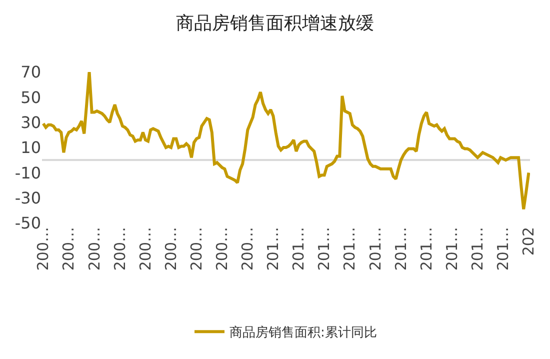 This screenshot has height=359, width=550. What do you see at coordinates (27, 172) in the screenshot?
I see `y-tick-label: -10` at bounding box center [27, 172].